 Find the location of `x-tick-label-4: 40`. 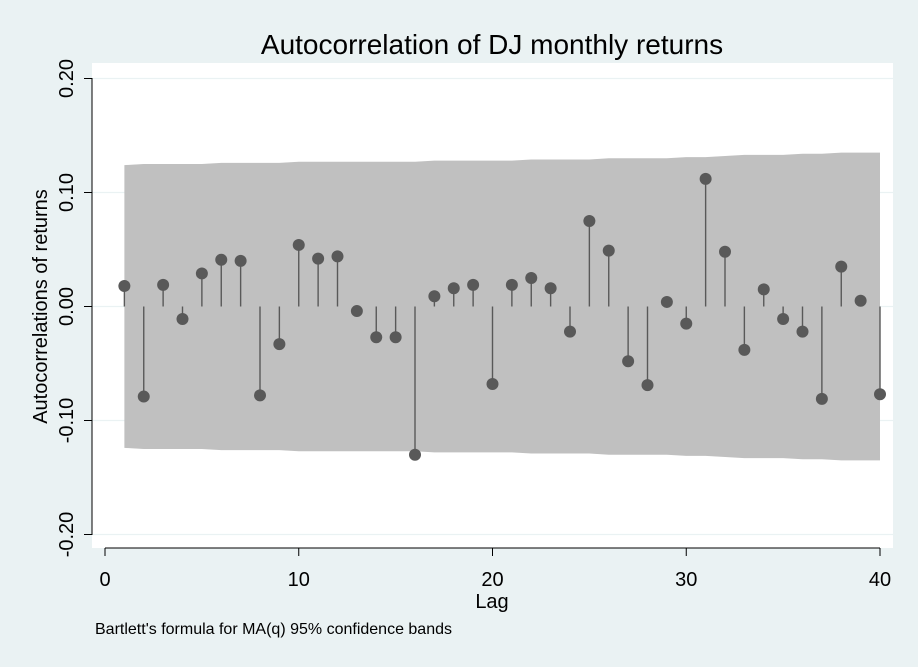

x-tick-label-4: 40 is located at coordinates (880, 580).